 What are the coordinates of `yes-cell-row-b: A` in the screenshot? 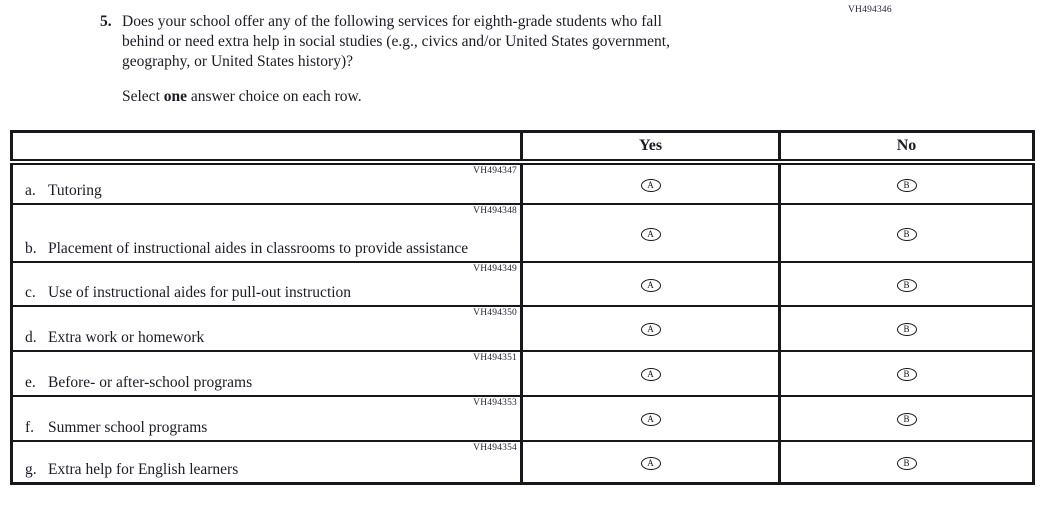 It's located at (650, 232).